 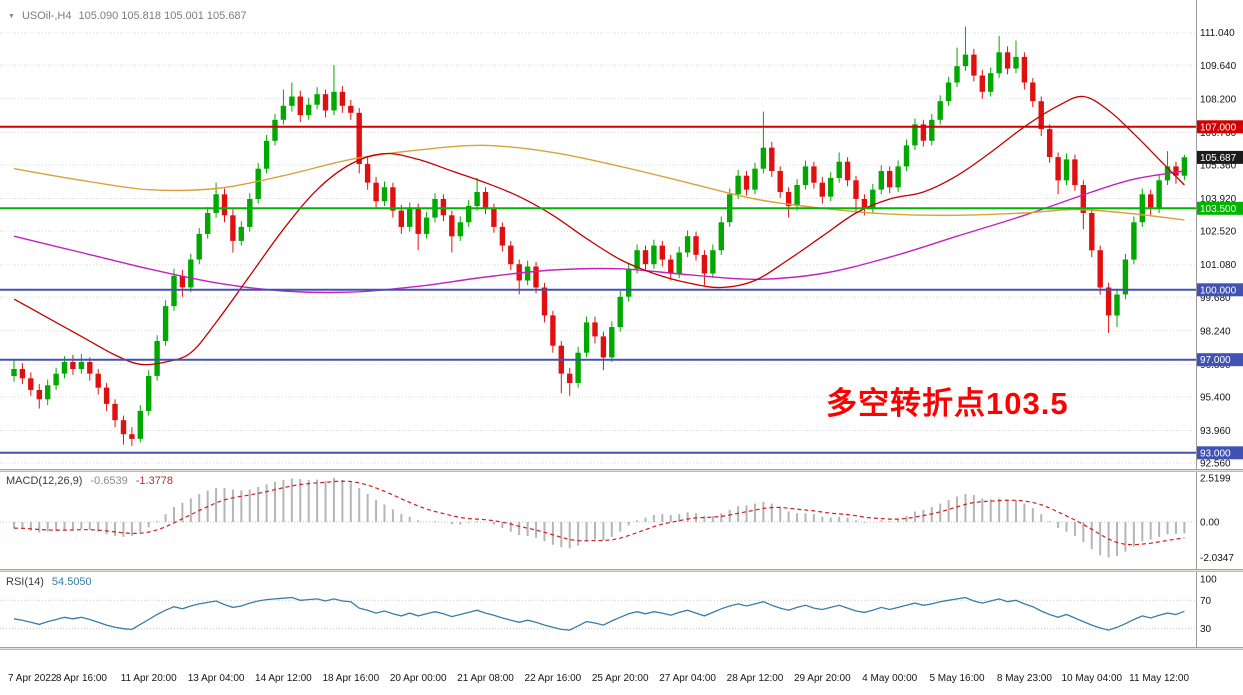 I want to click on price-tick-label: 93.960, so click(x=1215, y=431).